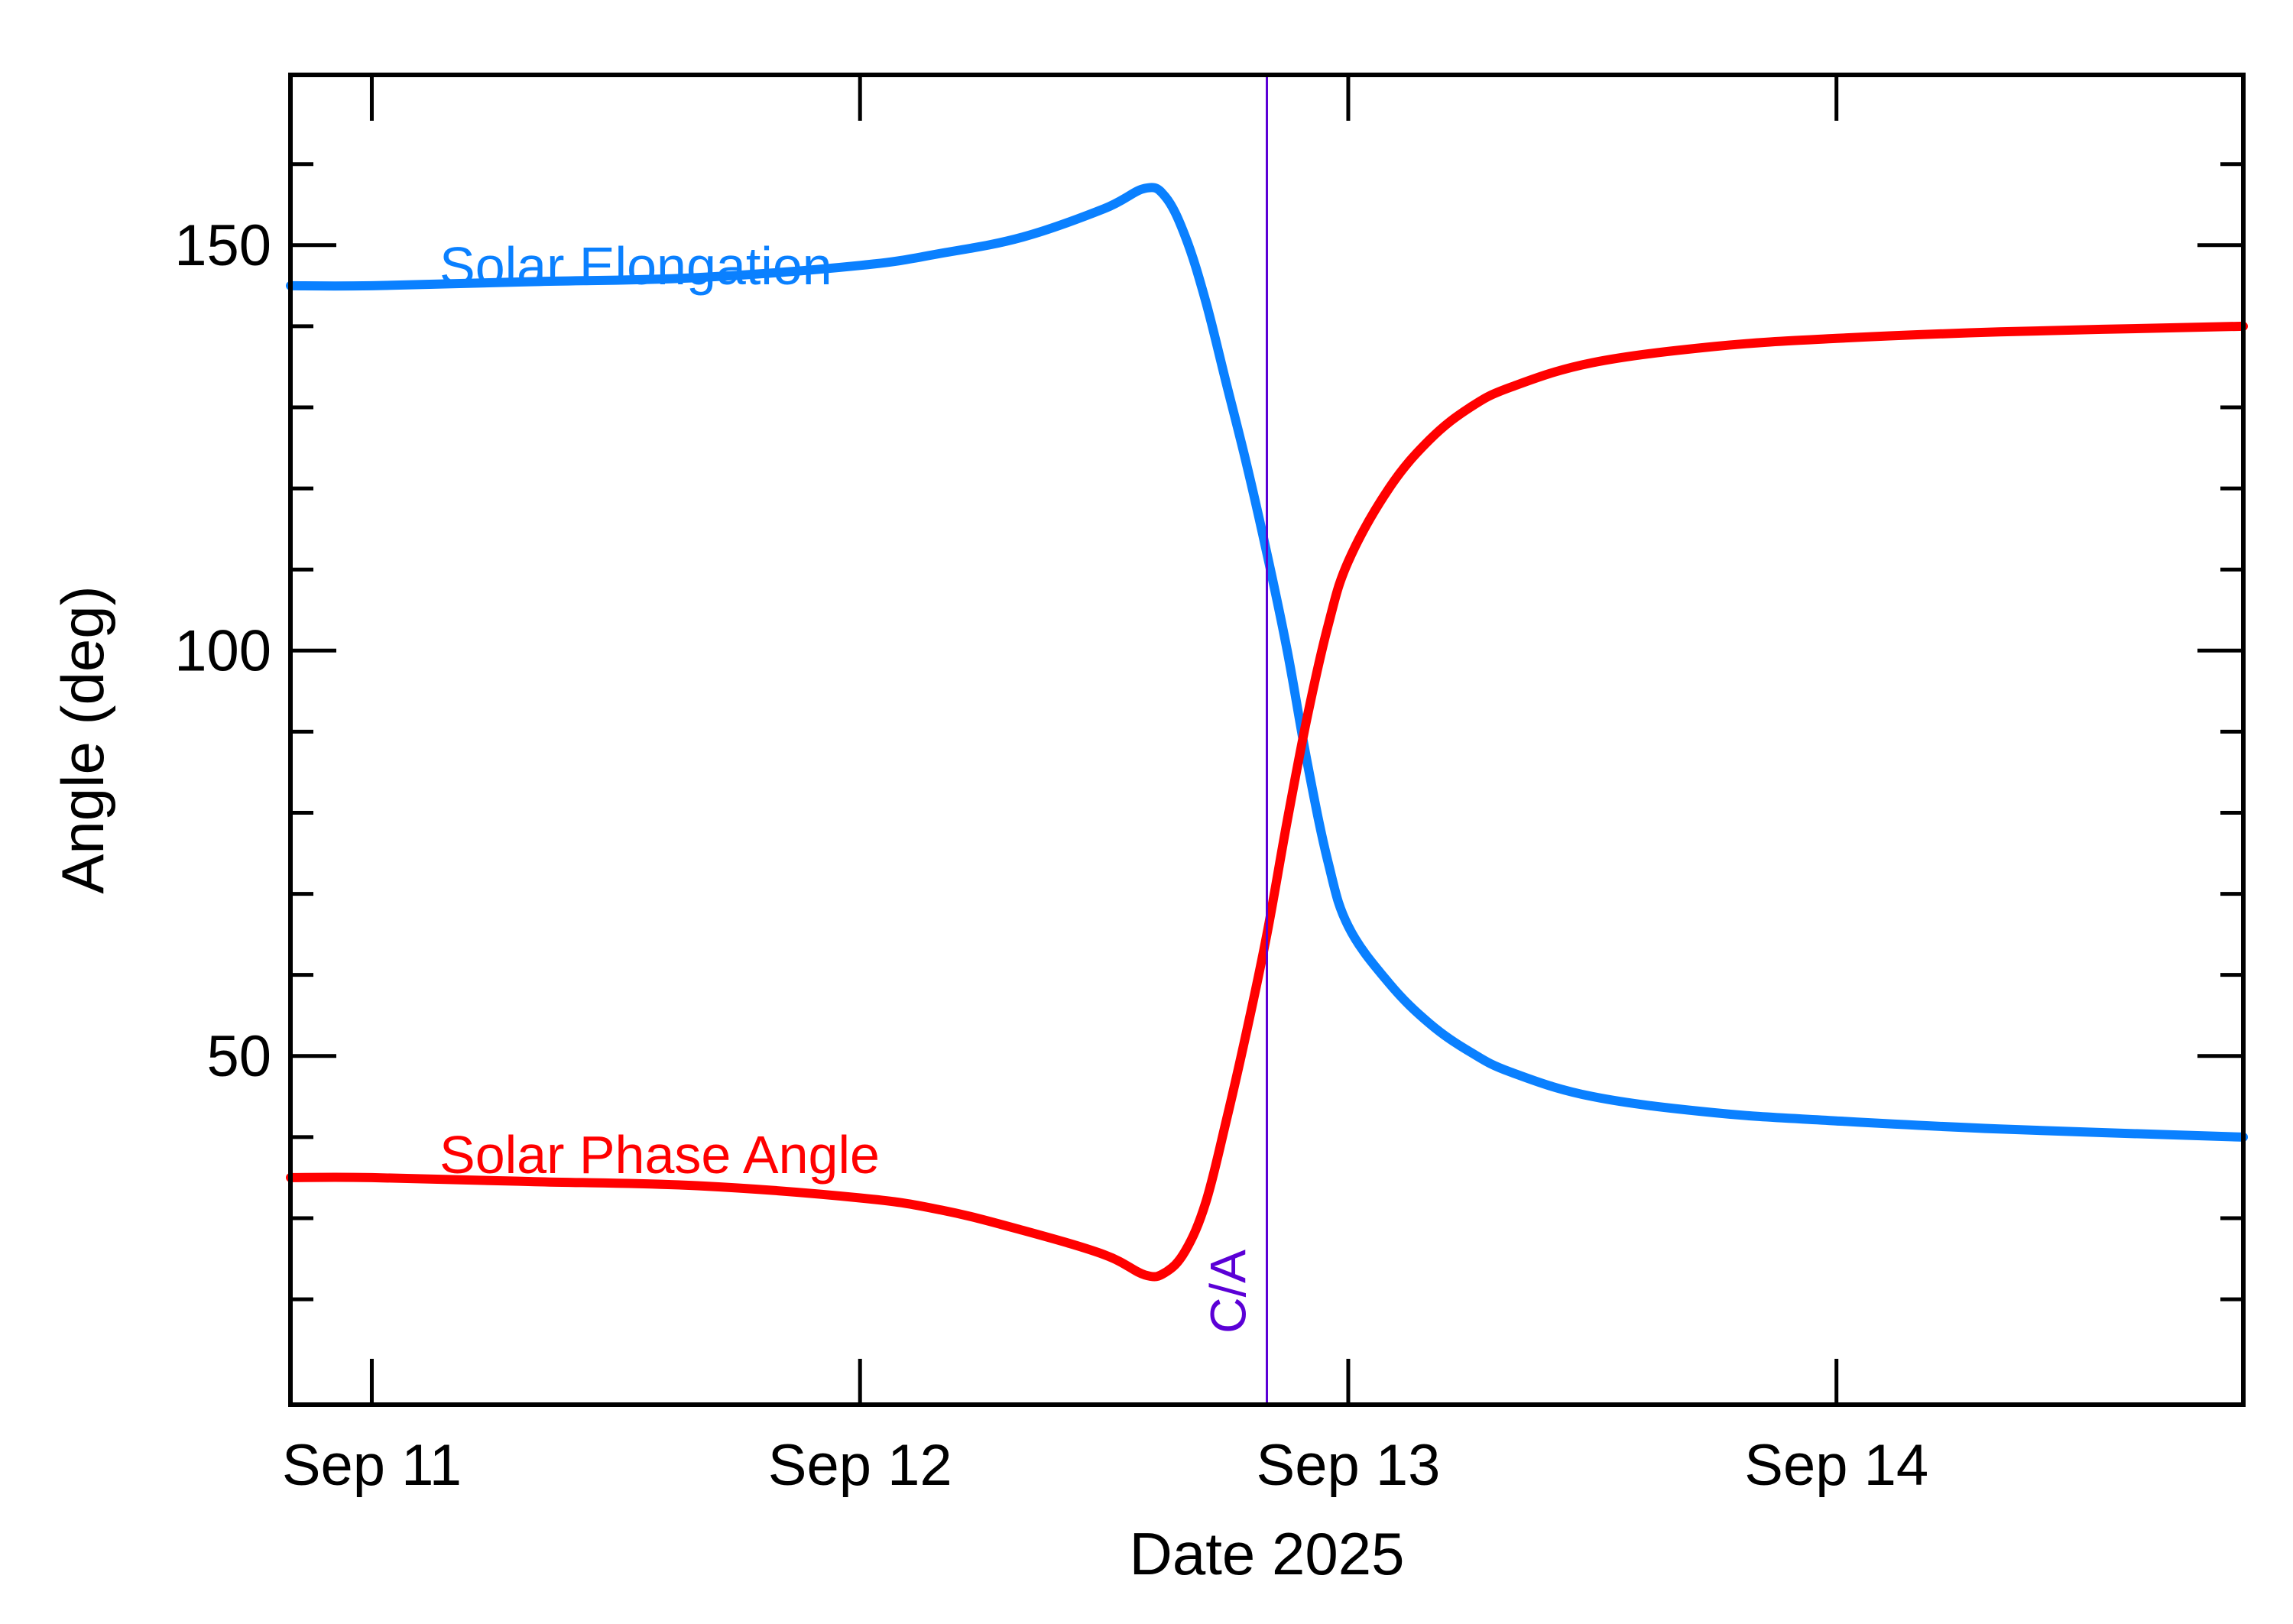  What do you see at coordinates (222, 245) in the screenshot?
I see `y-tick-label-2: 150` at bounding box center [222, 245].